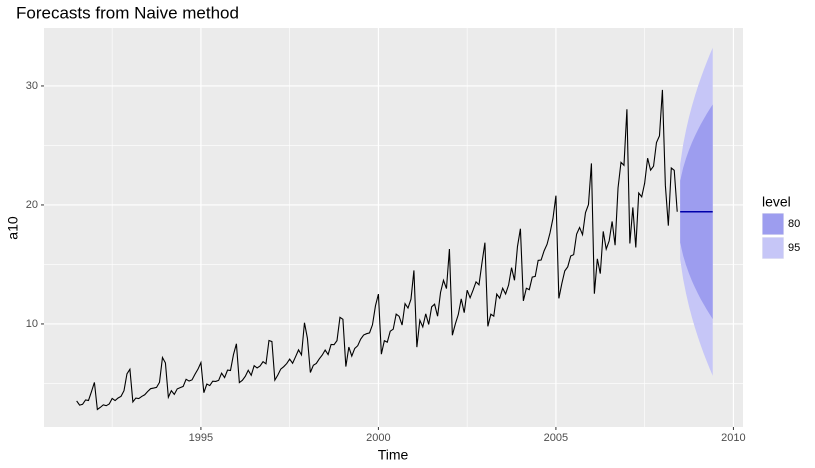  What do you see at coordinates (378, 438) in the screenshot?
I see `x-tick-label: 2000` at bounding box center [378, 438].